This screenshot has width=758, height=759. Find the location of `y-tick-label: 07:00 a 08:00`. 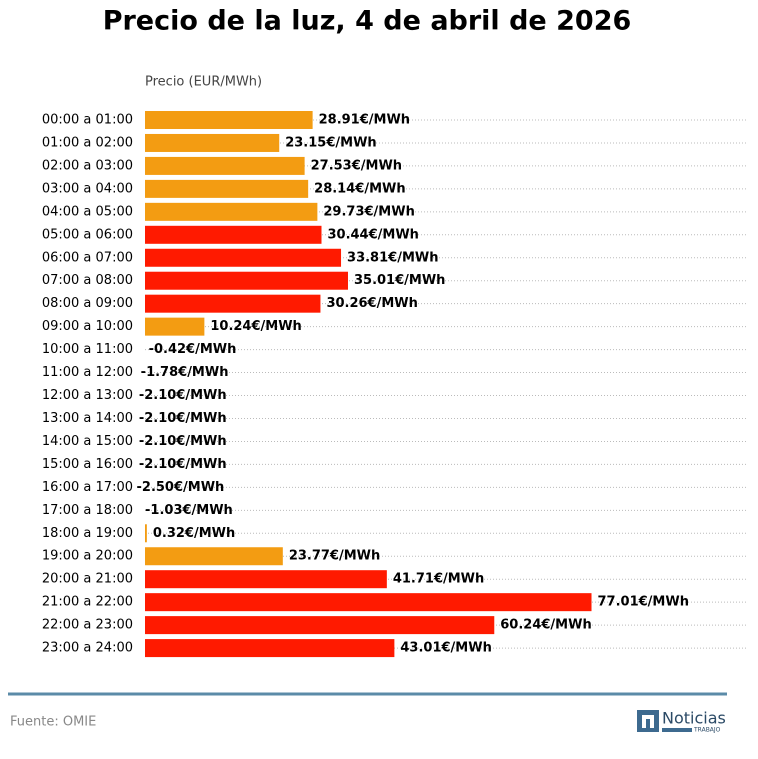

y-tick-label: 07:00 a 08:00 is located at coordinates (87, 280).